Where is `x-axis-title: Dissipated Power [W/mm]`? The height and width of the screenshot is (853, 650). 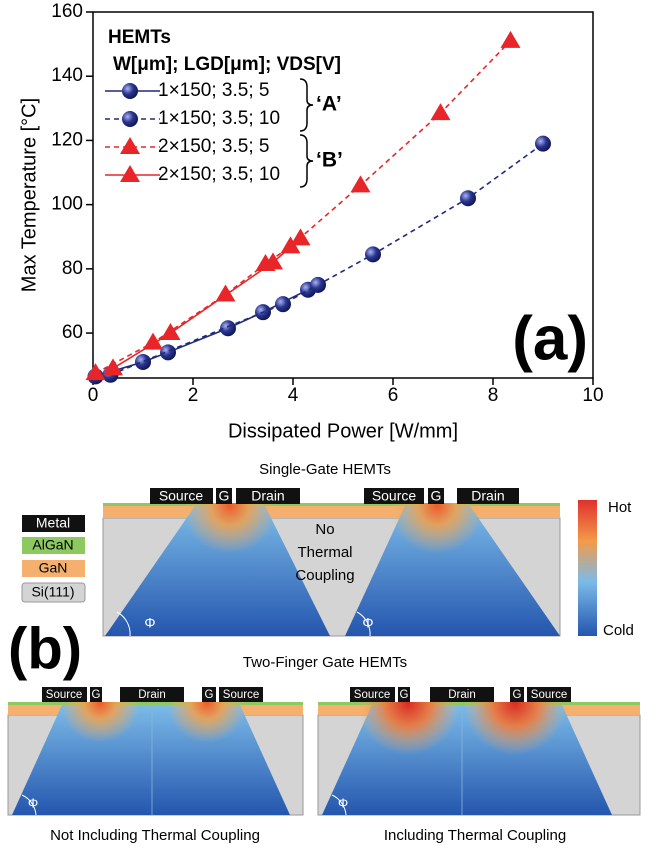
x-axis-title: Dissipated Power [W/mm] is located at coordinates (343, 431).